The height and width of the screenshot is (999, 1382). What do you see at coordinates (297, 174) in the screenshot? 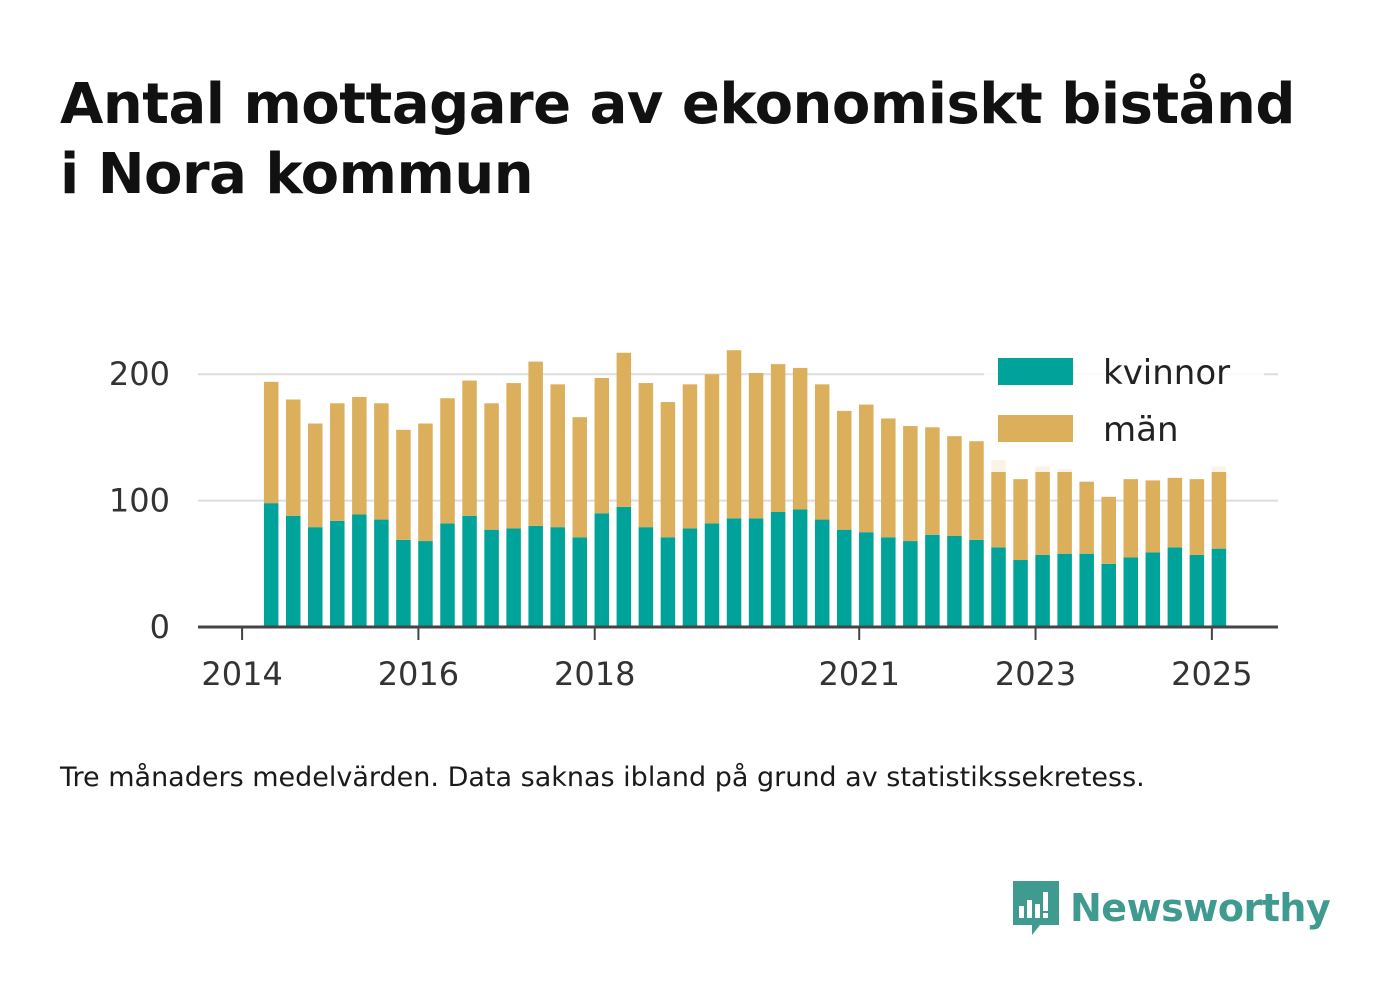
I see `chart-title-line-2: i Nora kommun` at bounding box center [297, 174].